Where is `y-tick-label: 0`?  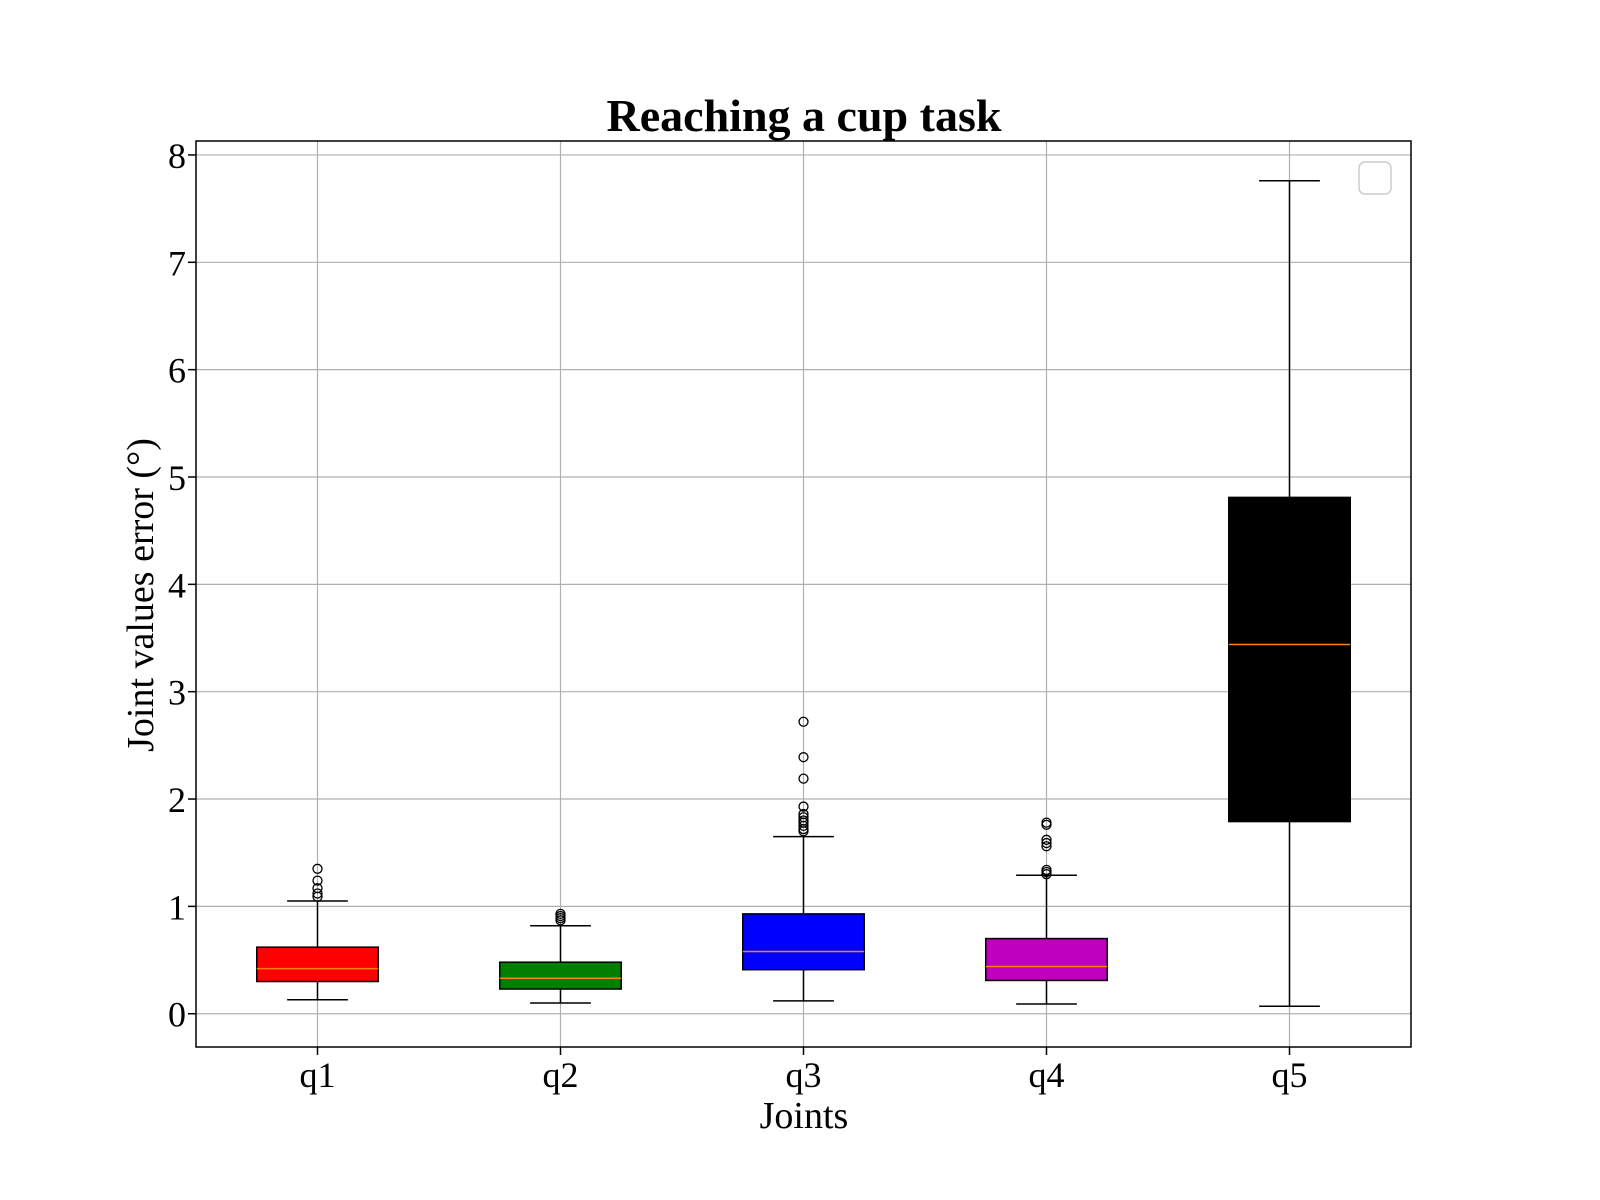 y-tick-label: 0 is located at coordinates (177, 1015).